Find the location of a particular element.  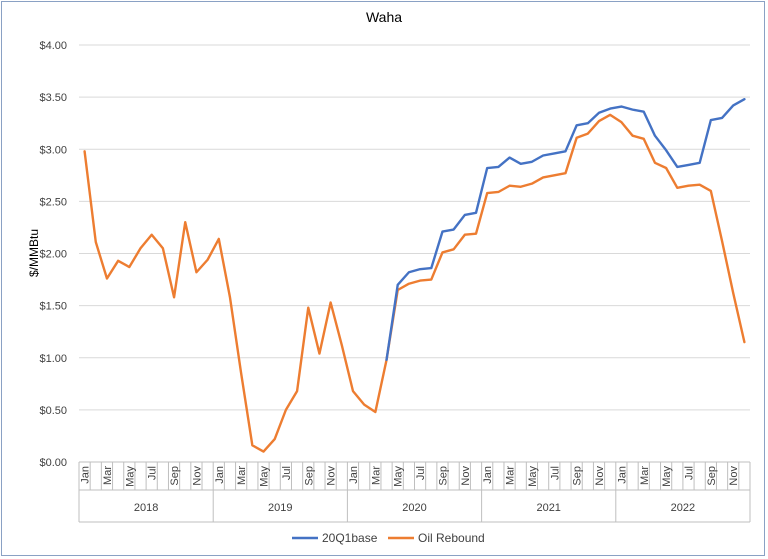

y-tick-label: $4.00 is located at coordinates (53, 46).